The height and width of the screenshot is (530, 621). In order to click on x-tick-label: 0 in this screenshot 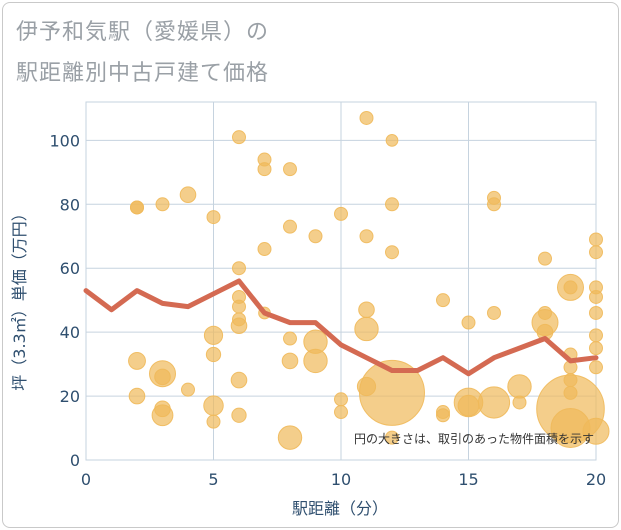, I will do `click(86, 479)`.